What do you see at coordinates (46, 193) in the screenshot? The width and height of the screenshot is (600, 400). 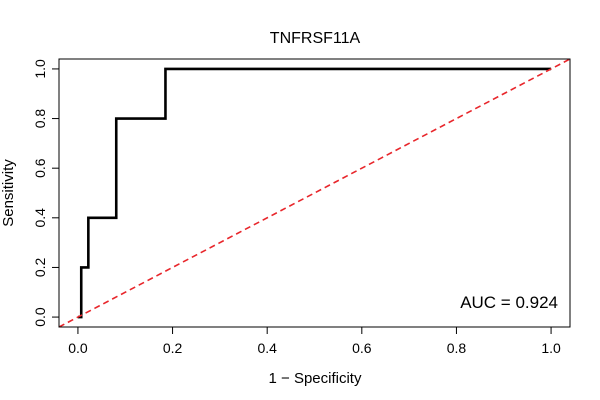 I see `y-axis: 0.0 0.2 0.4 0.6 0.8 1.0` at bounding box center [46, 193].